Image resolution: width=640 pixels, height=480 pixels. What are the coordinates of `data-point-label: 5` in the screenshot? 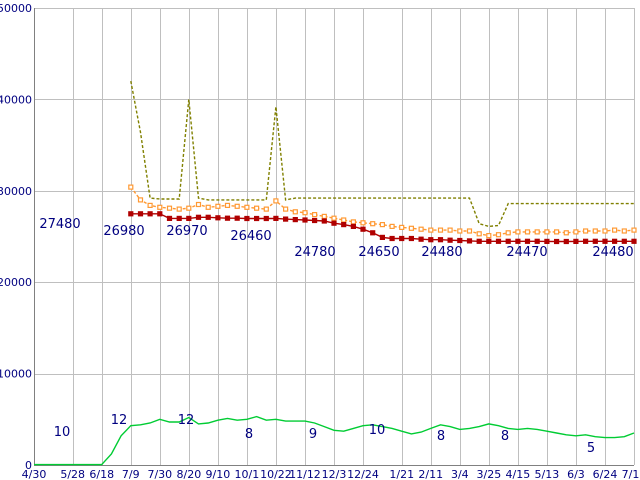 It's located at (591, 448).